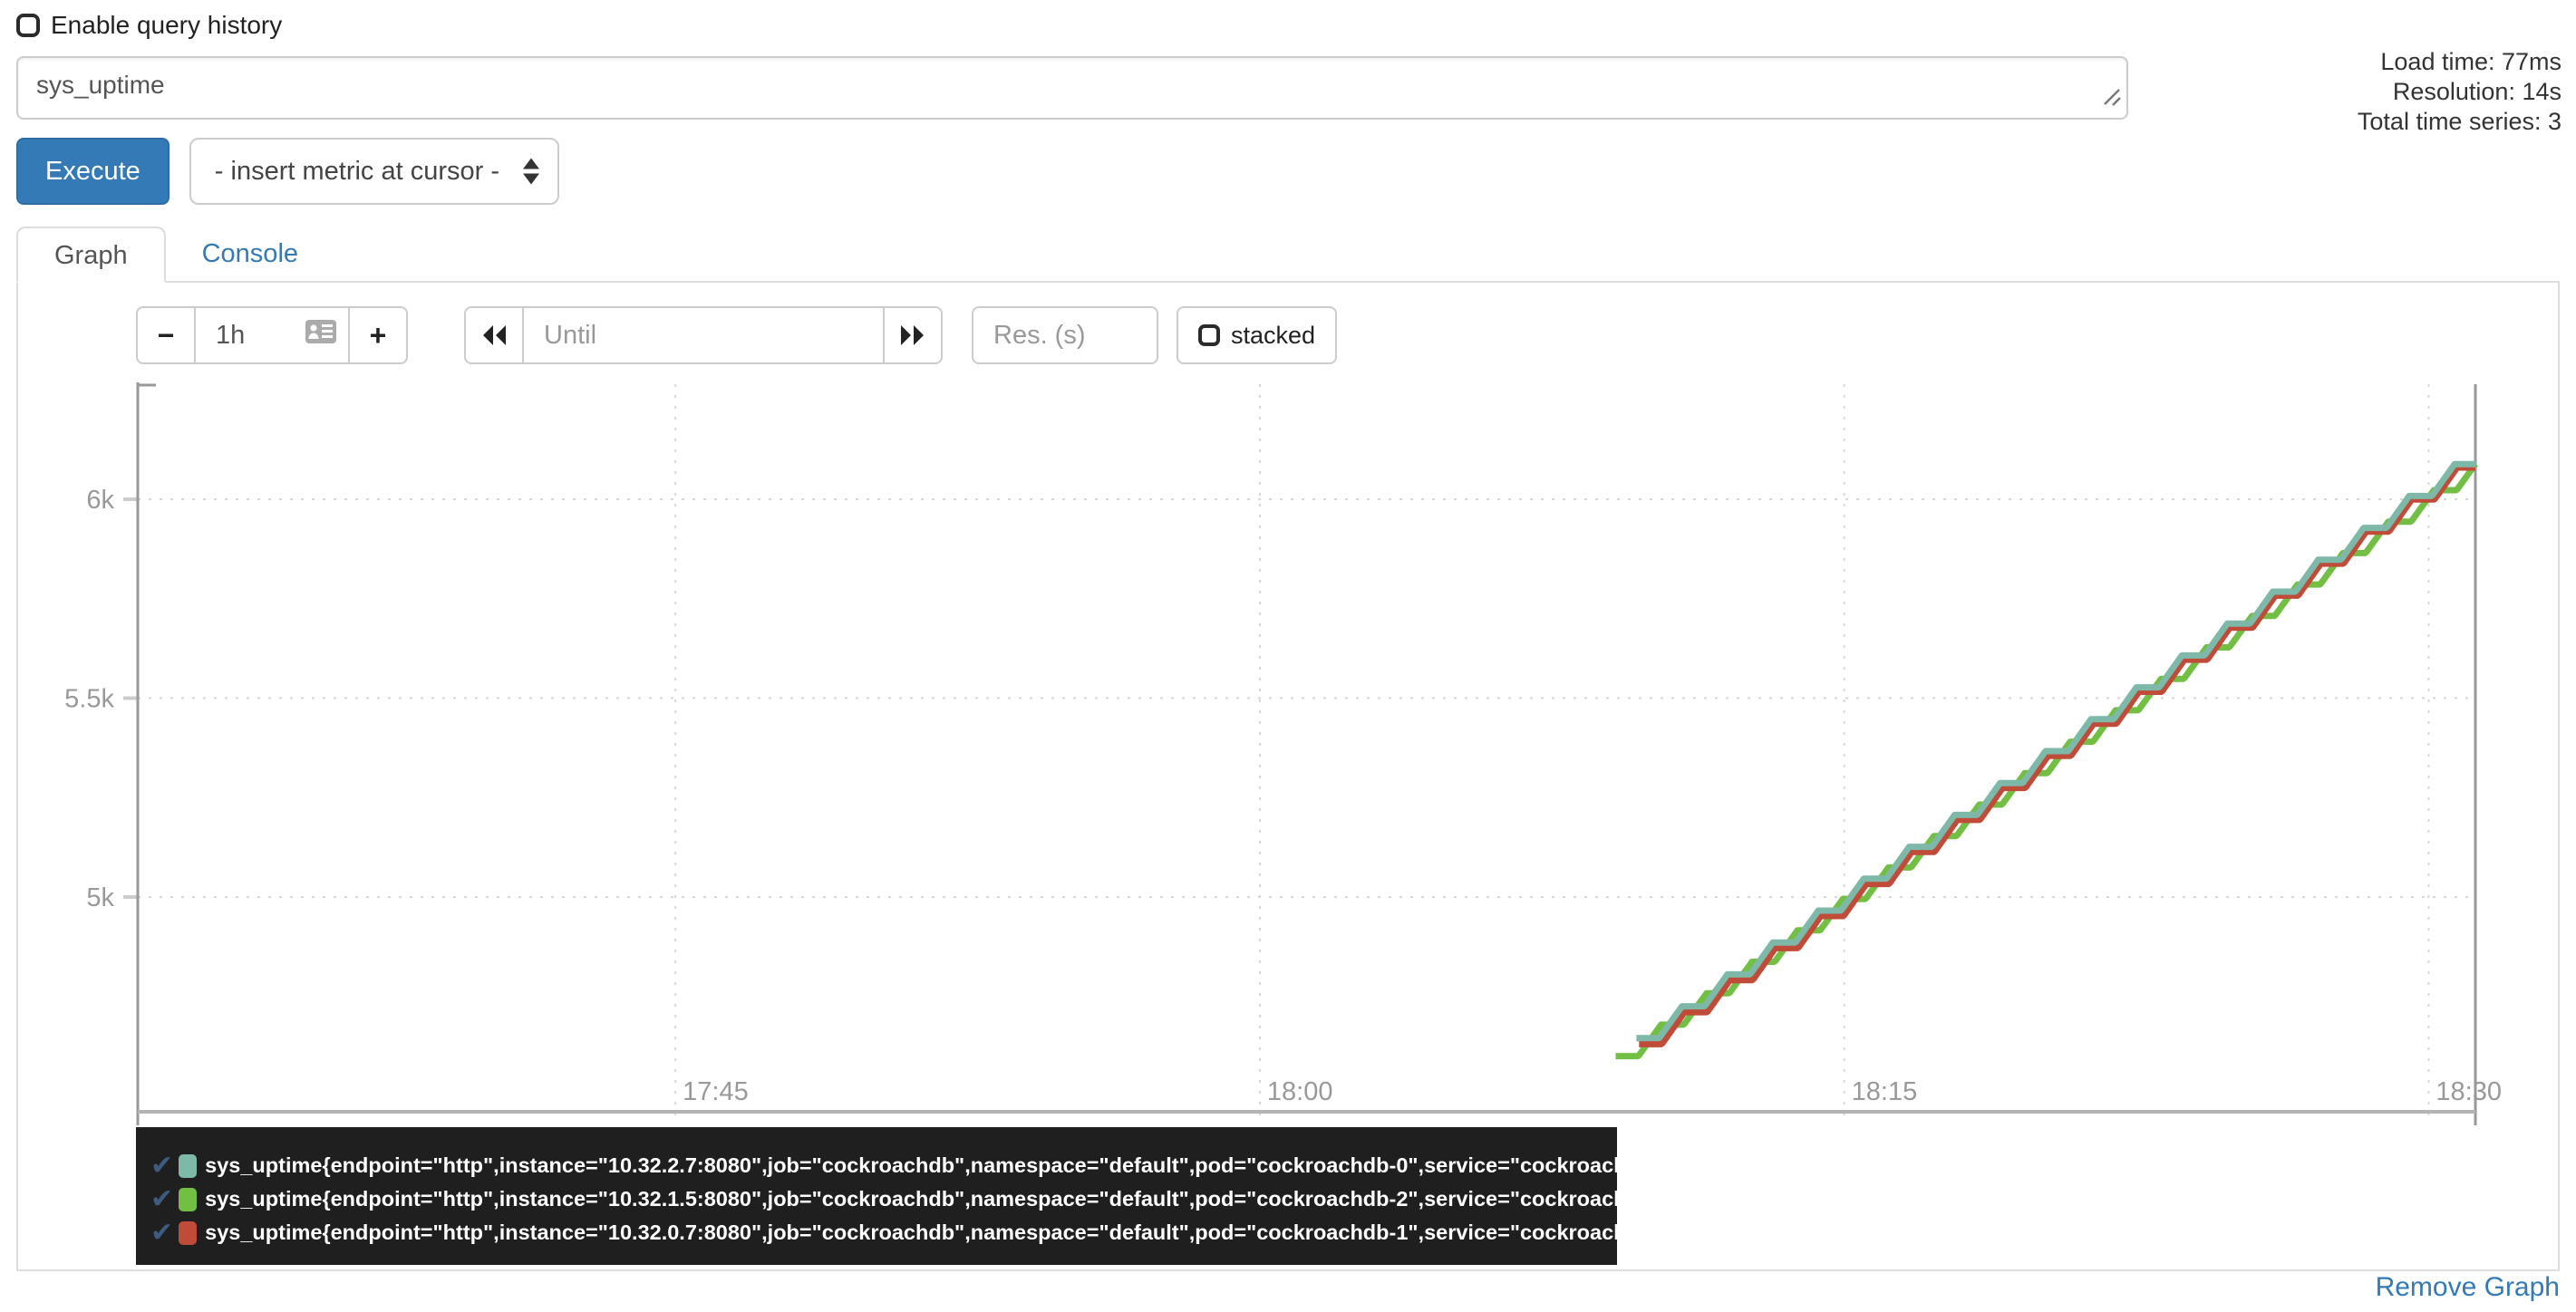  I want to click on range-input-wrap, so click(272, 335).